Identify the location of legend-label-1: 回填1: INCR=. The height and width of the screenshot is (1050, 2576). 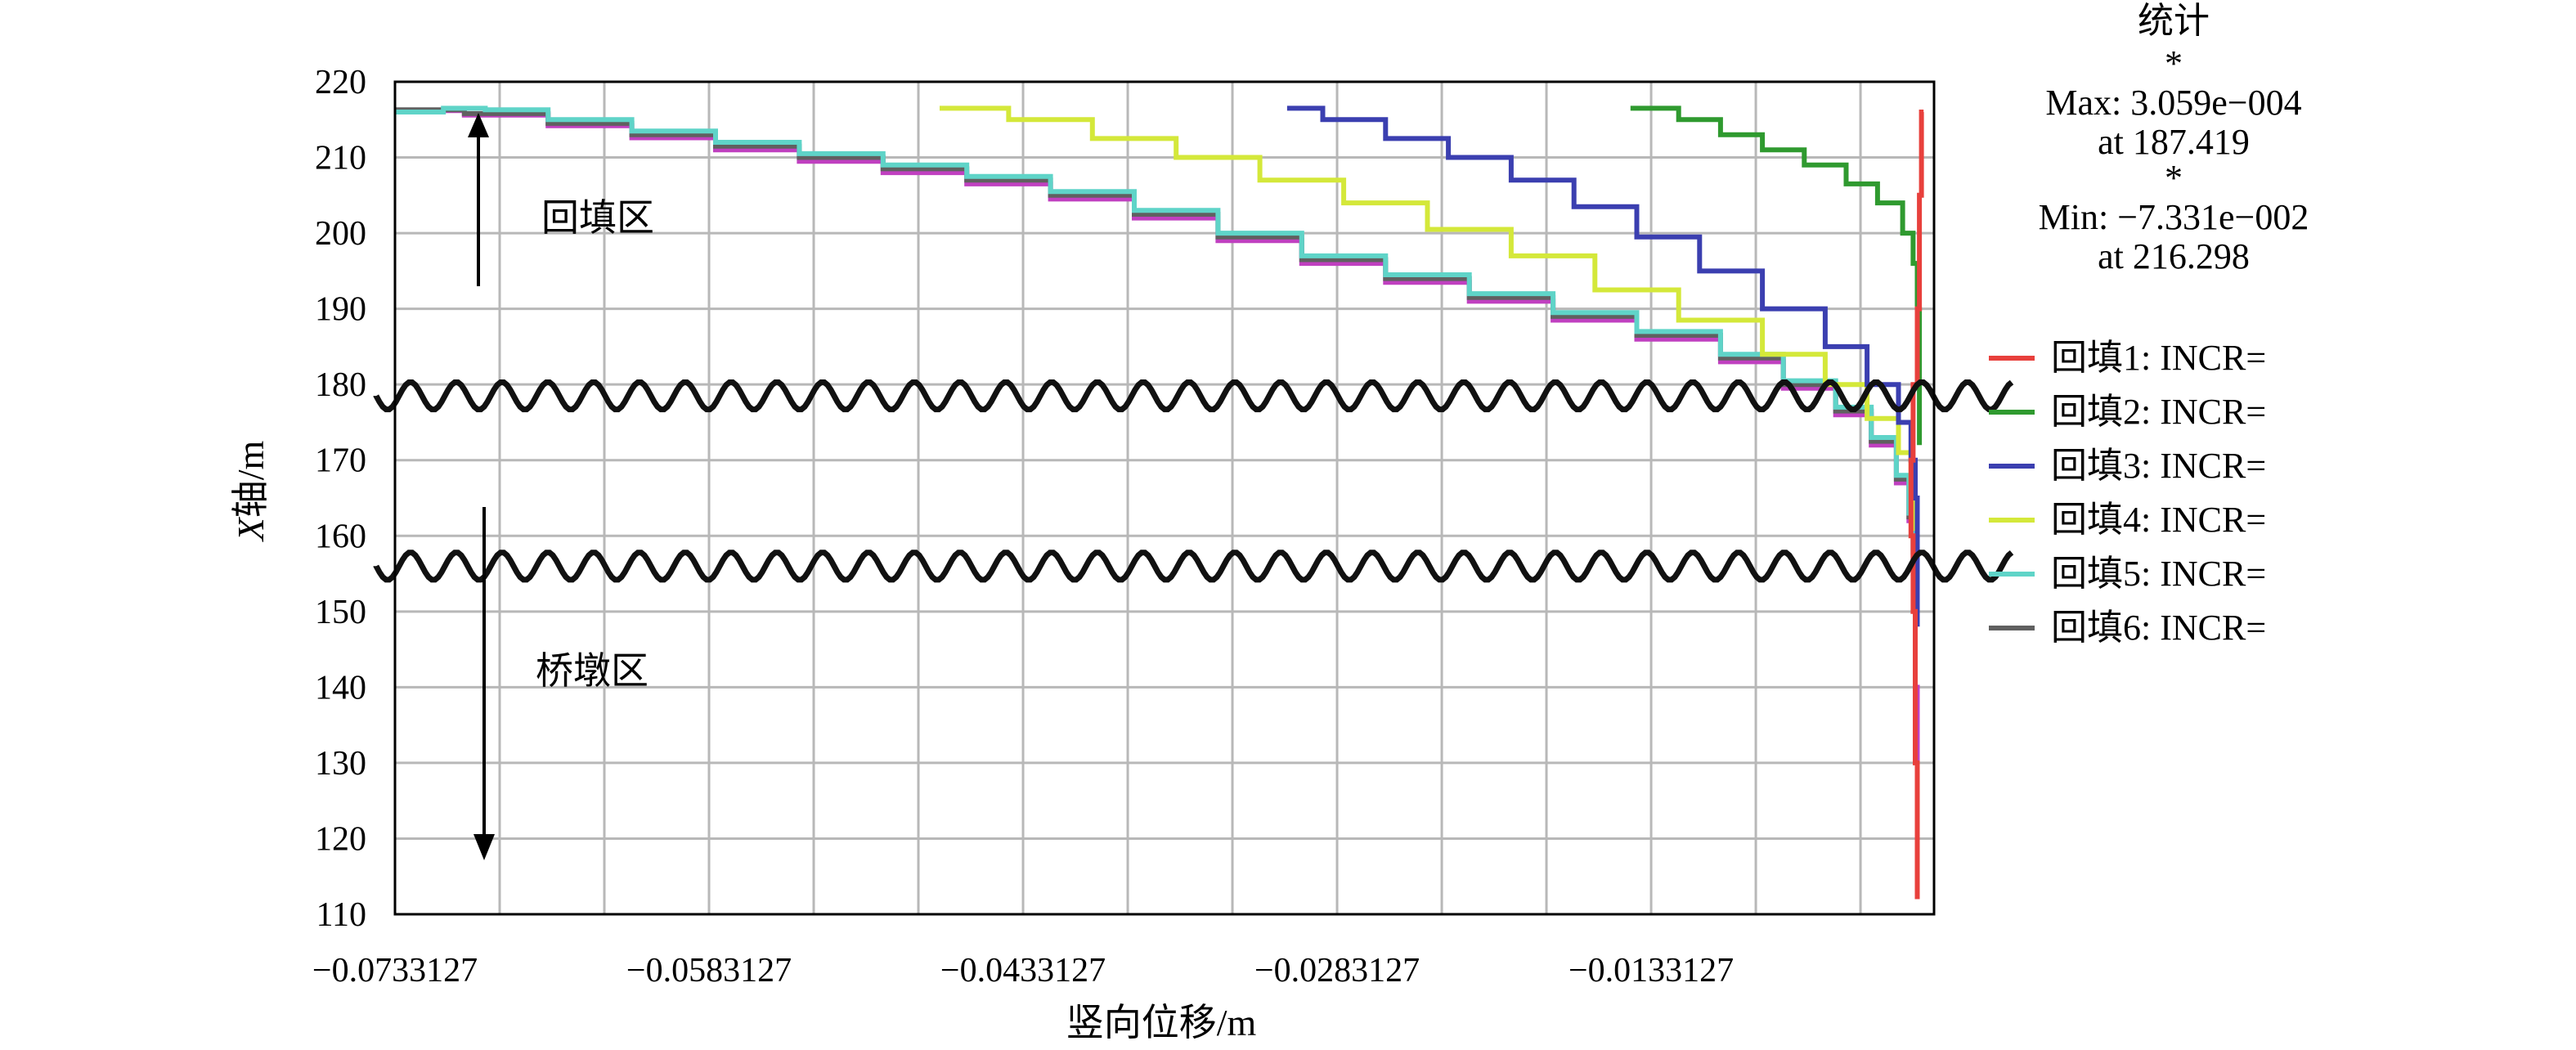
(2158, 358).